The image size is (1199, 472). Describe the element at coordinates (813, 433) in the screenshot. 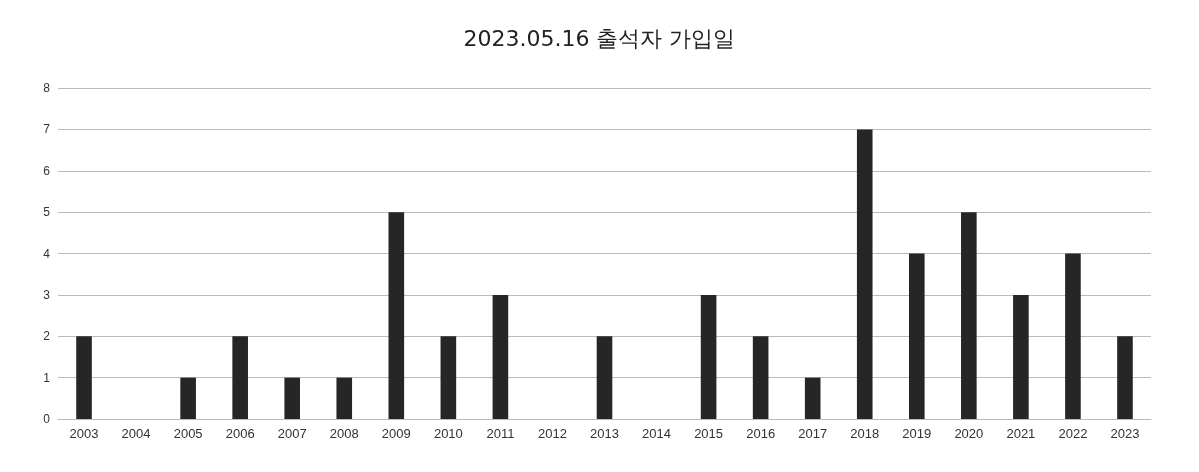

I see `x-tick-label: 2017` at that location.